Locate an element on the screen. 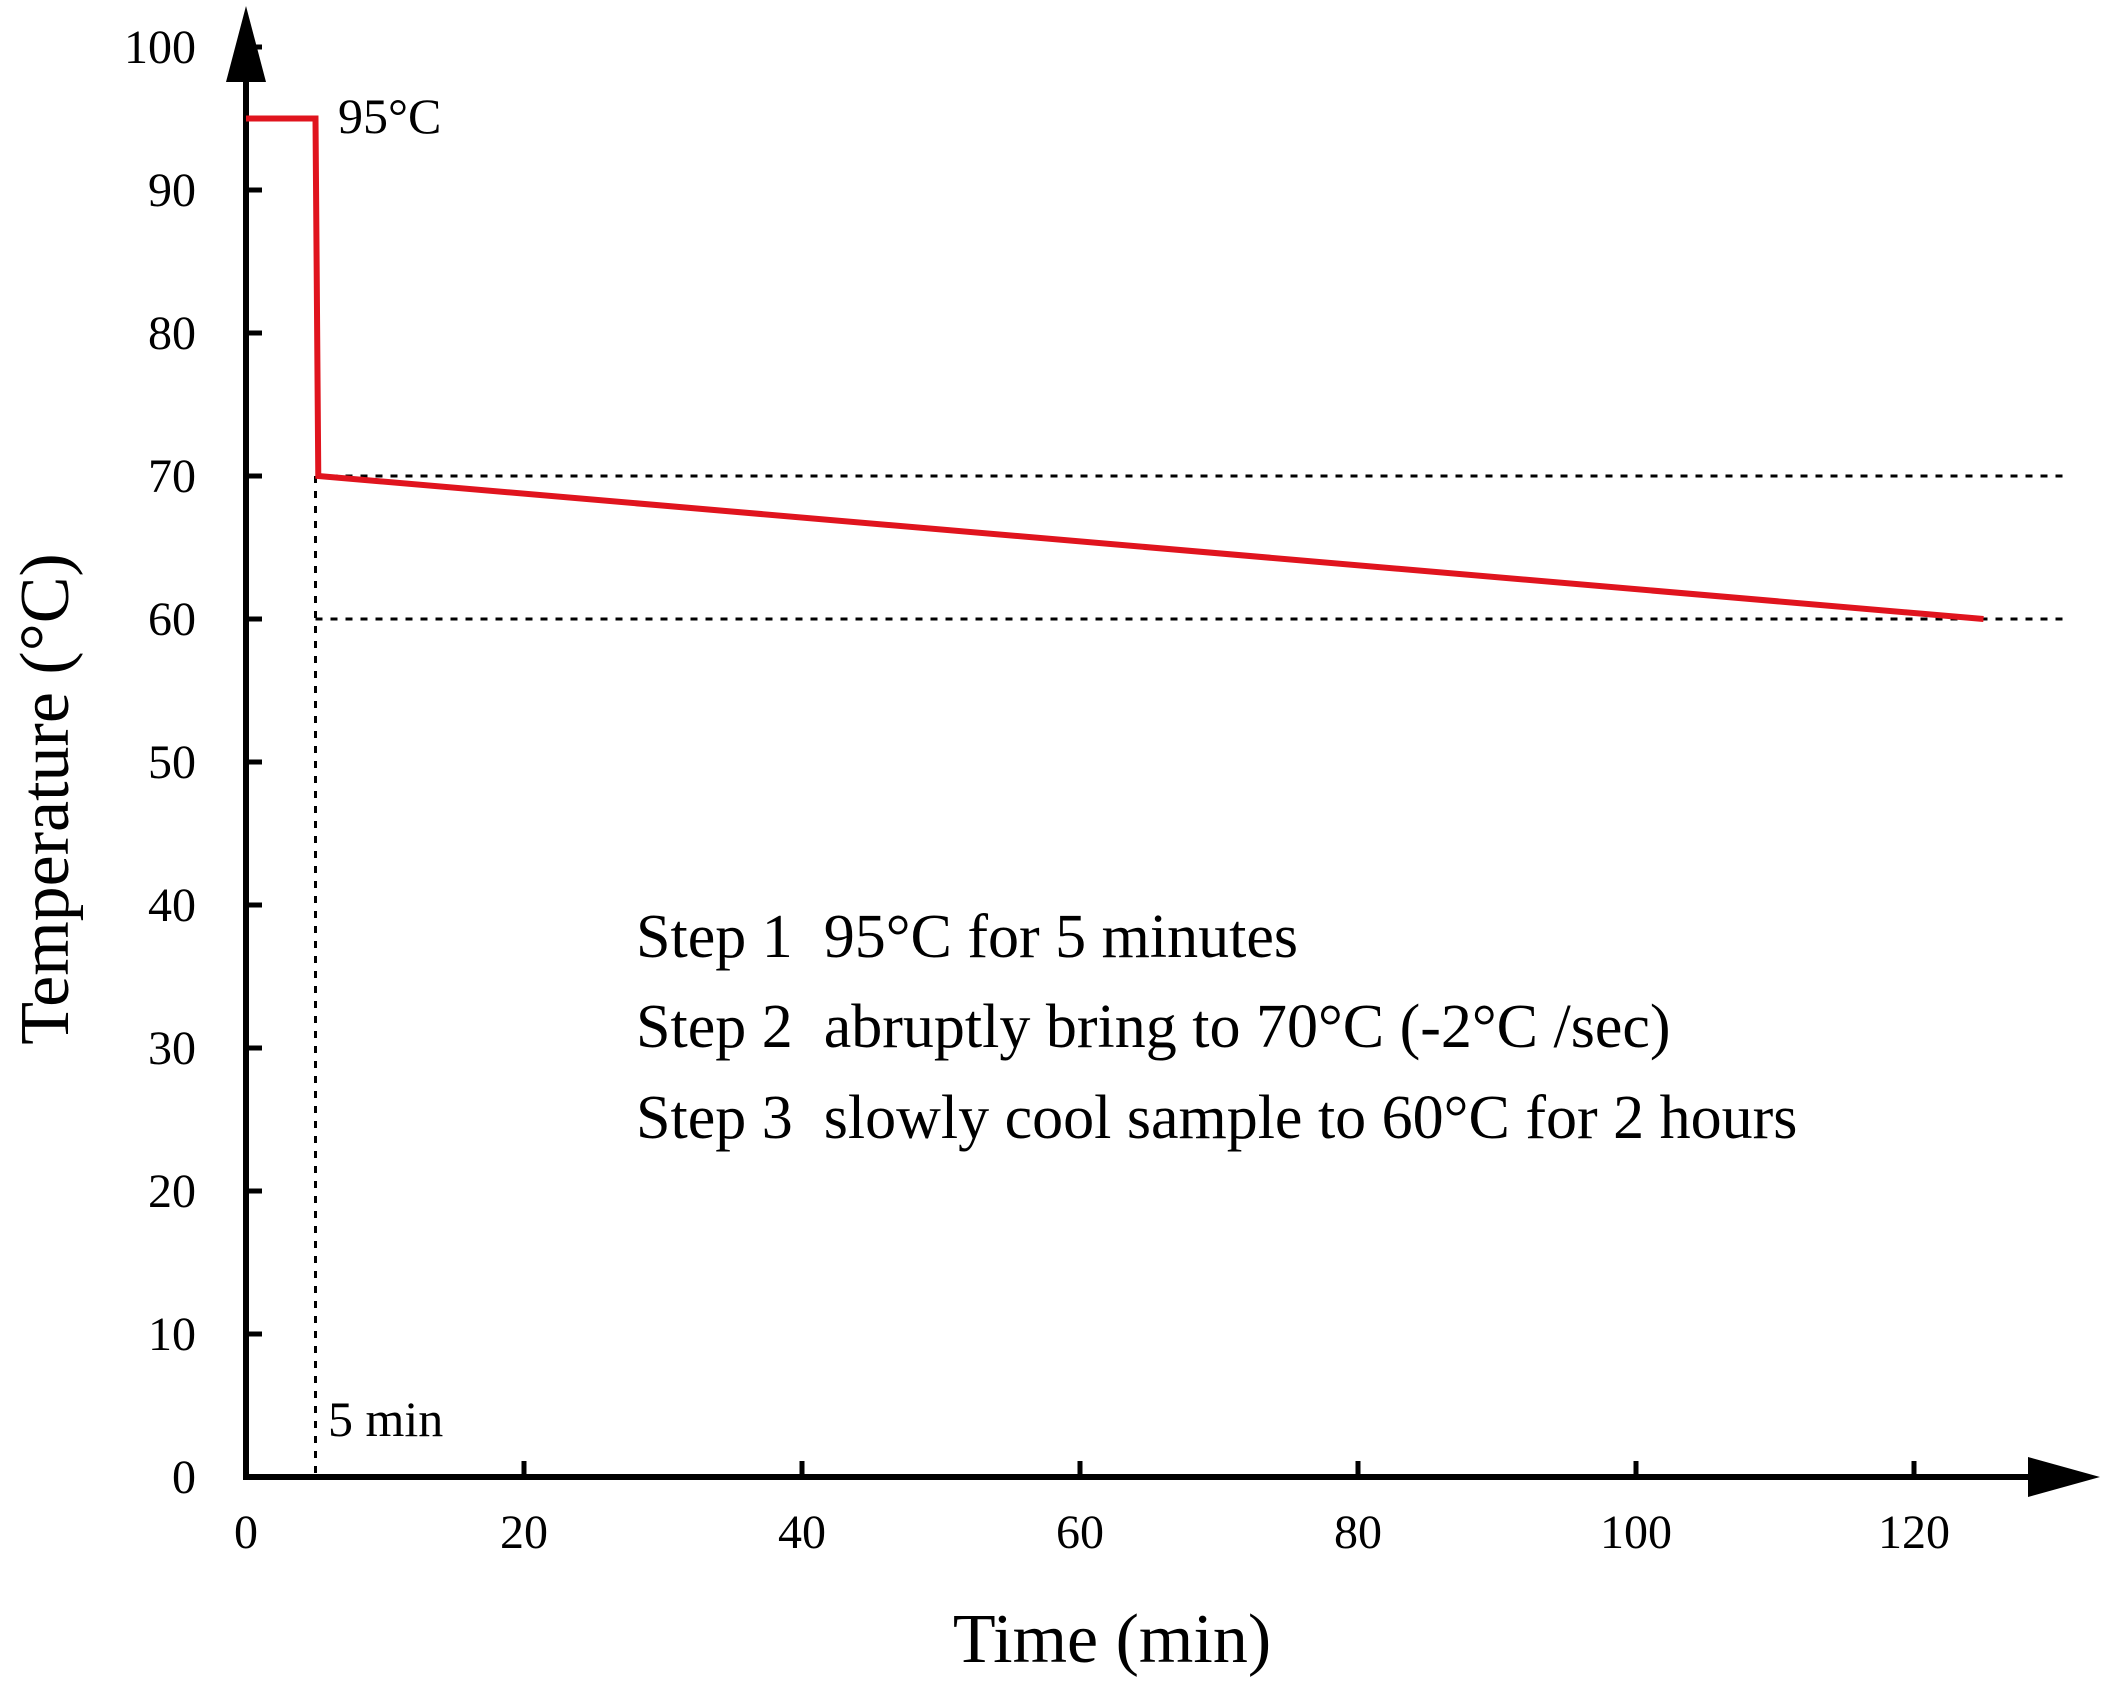  x-axis-title: Time (min) is located at coordinates (1112, 1639).